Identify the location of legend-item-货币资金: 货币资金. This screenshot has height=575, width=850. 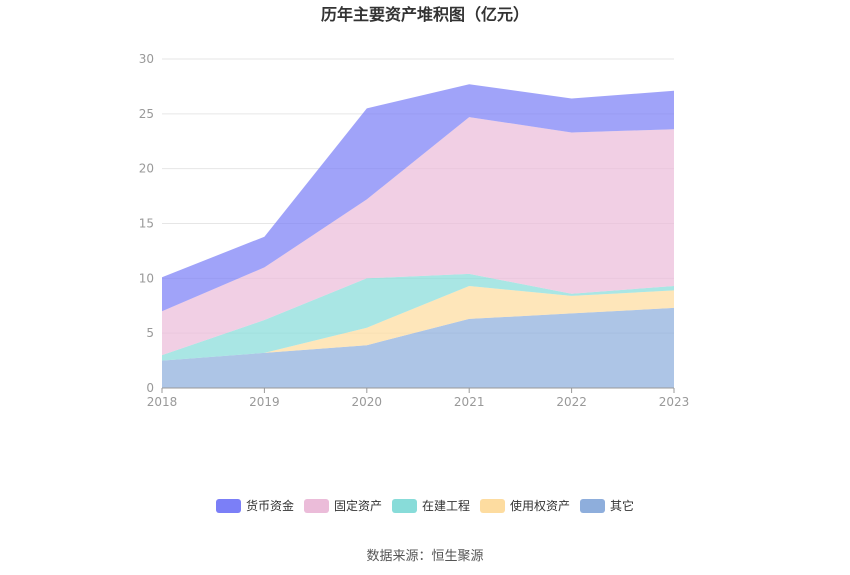
(255, 505).